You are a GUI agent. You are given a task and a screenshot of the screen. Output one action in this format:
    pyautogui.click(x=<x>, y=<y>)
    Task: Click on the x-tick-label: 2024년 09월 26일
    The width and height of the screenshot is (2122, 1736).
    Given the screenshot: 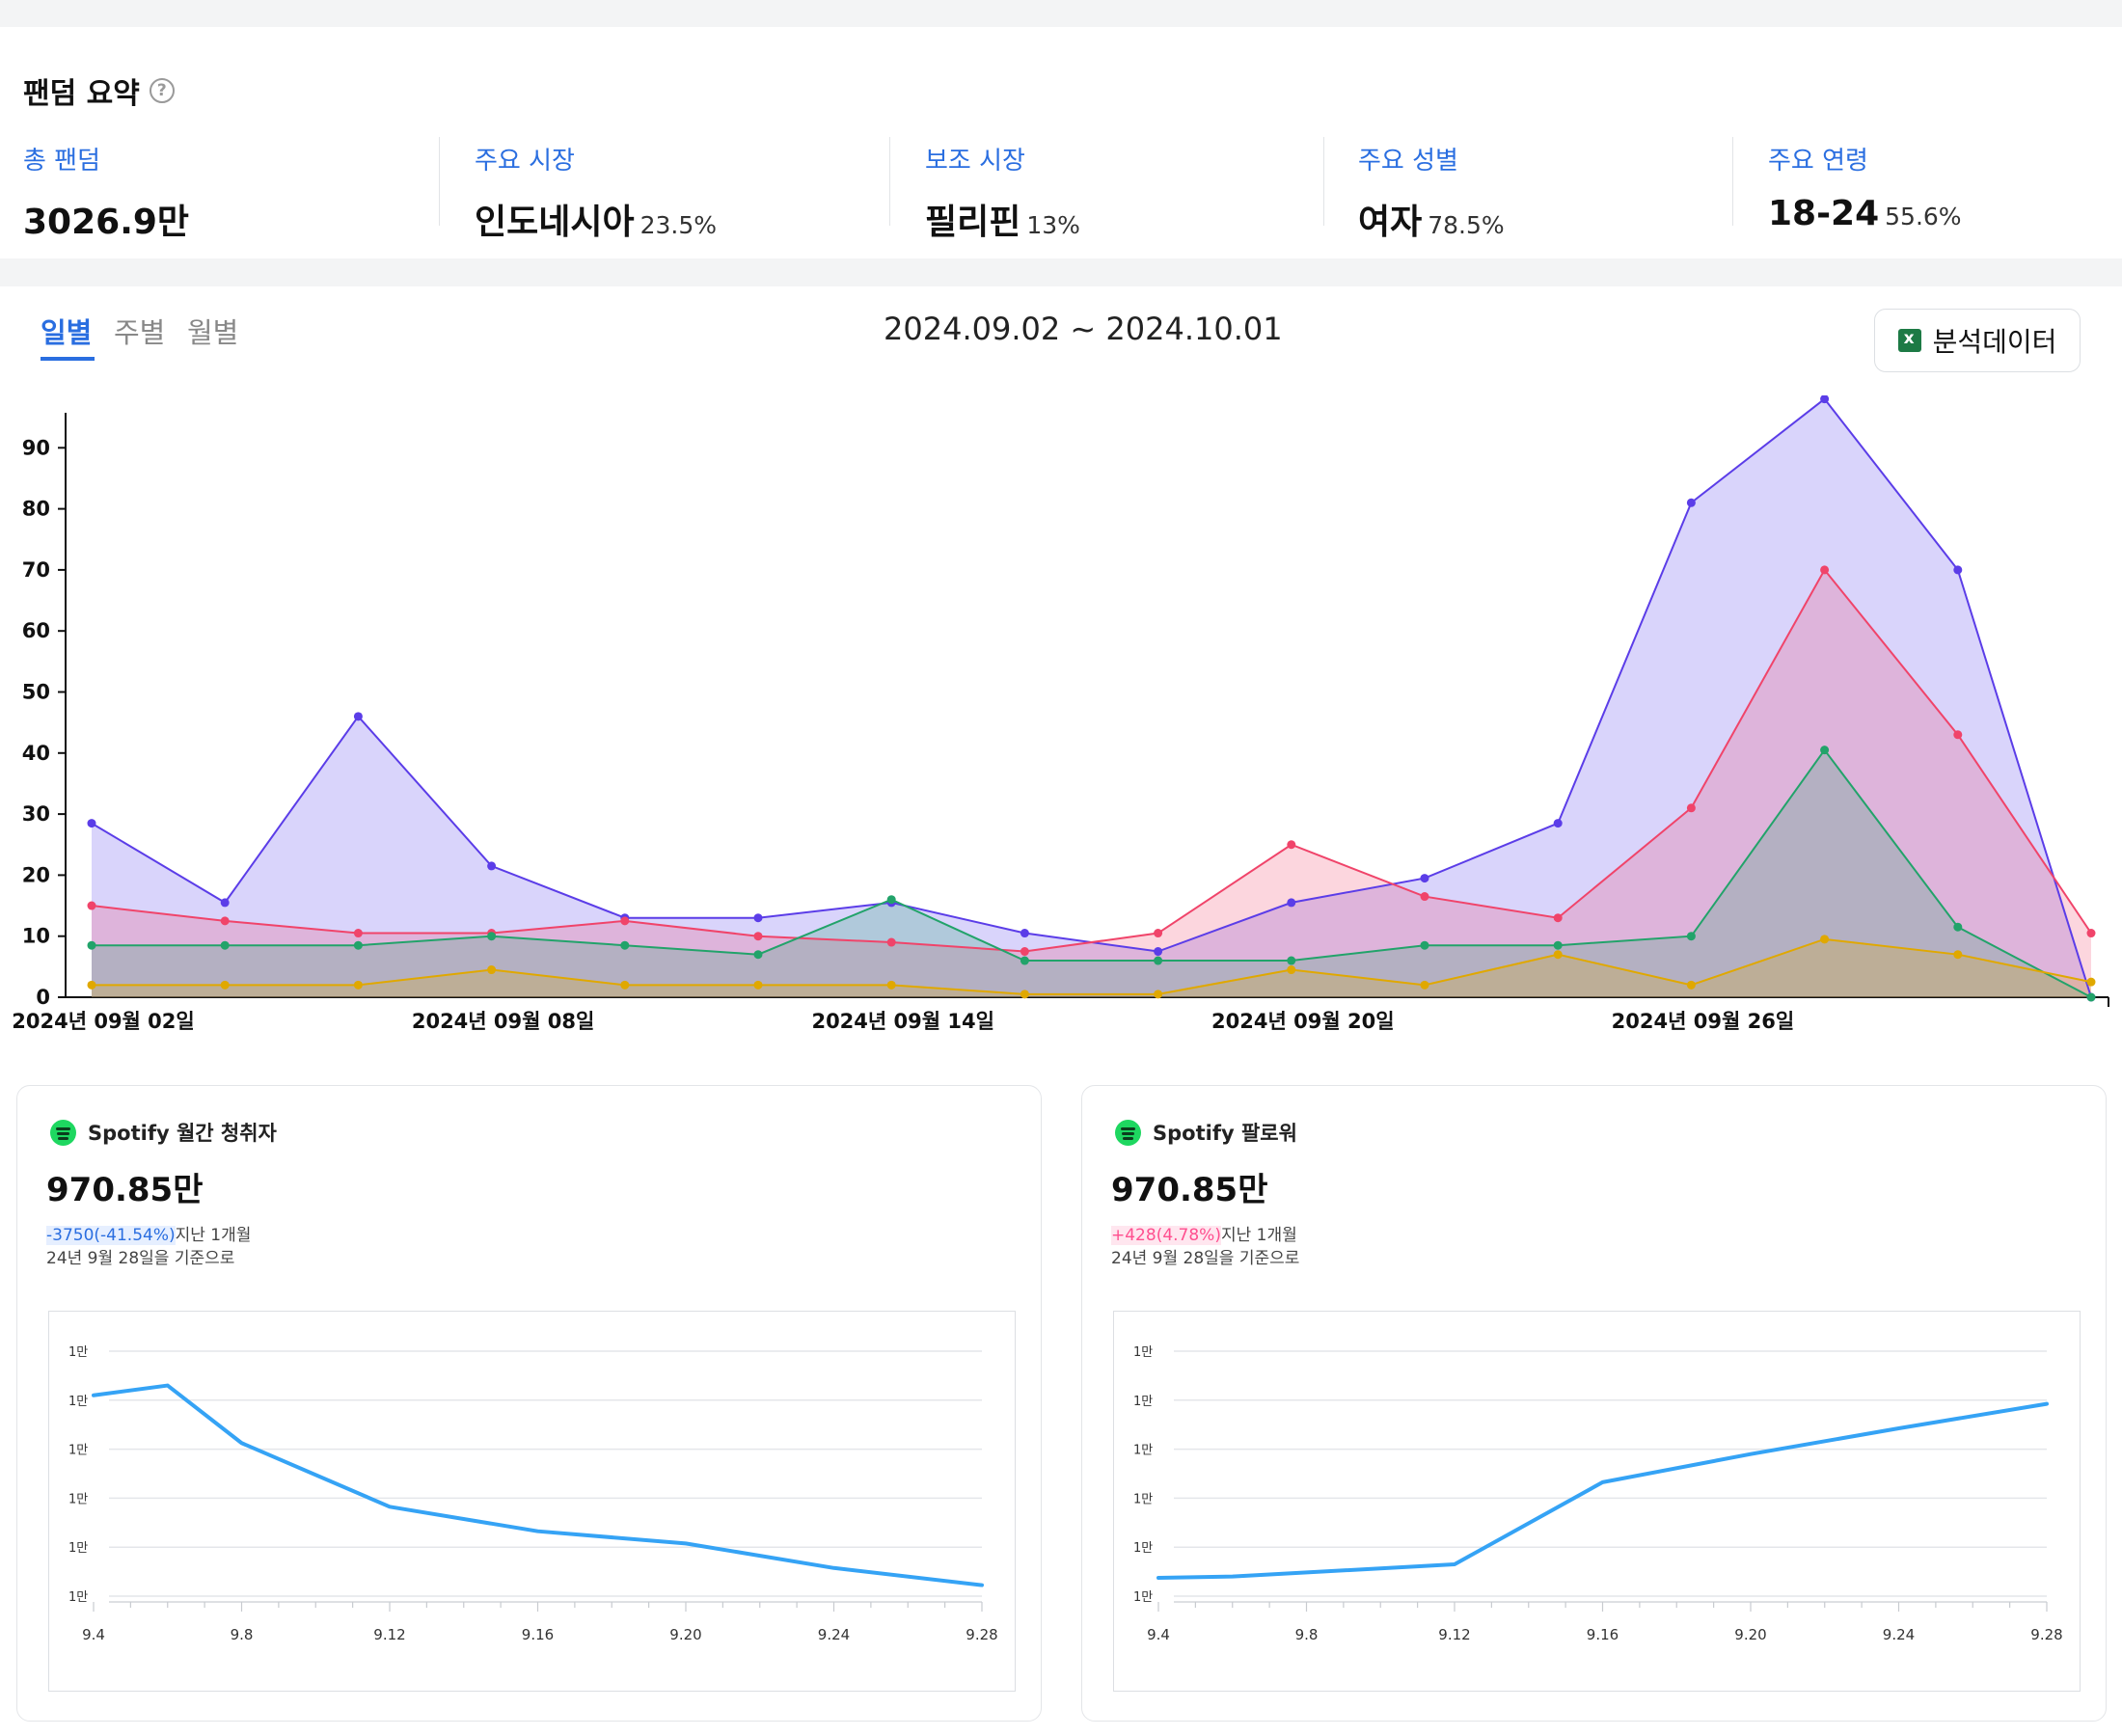 What is the action you would take?
    pyautogui.click(x=1703, y=1021)
    